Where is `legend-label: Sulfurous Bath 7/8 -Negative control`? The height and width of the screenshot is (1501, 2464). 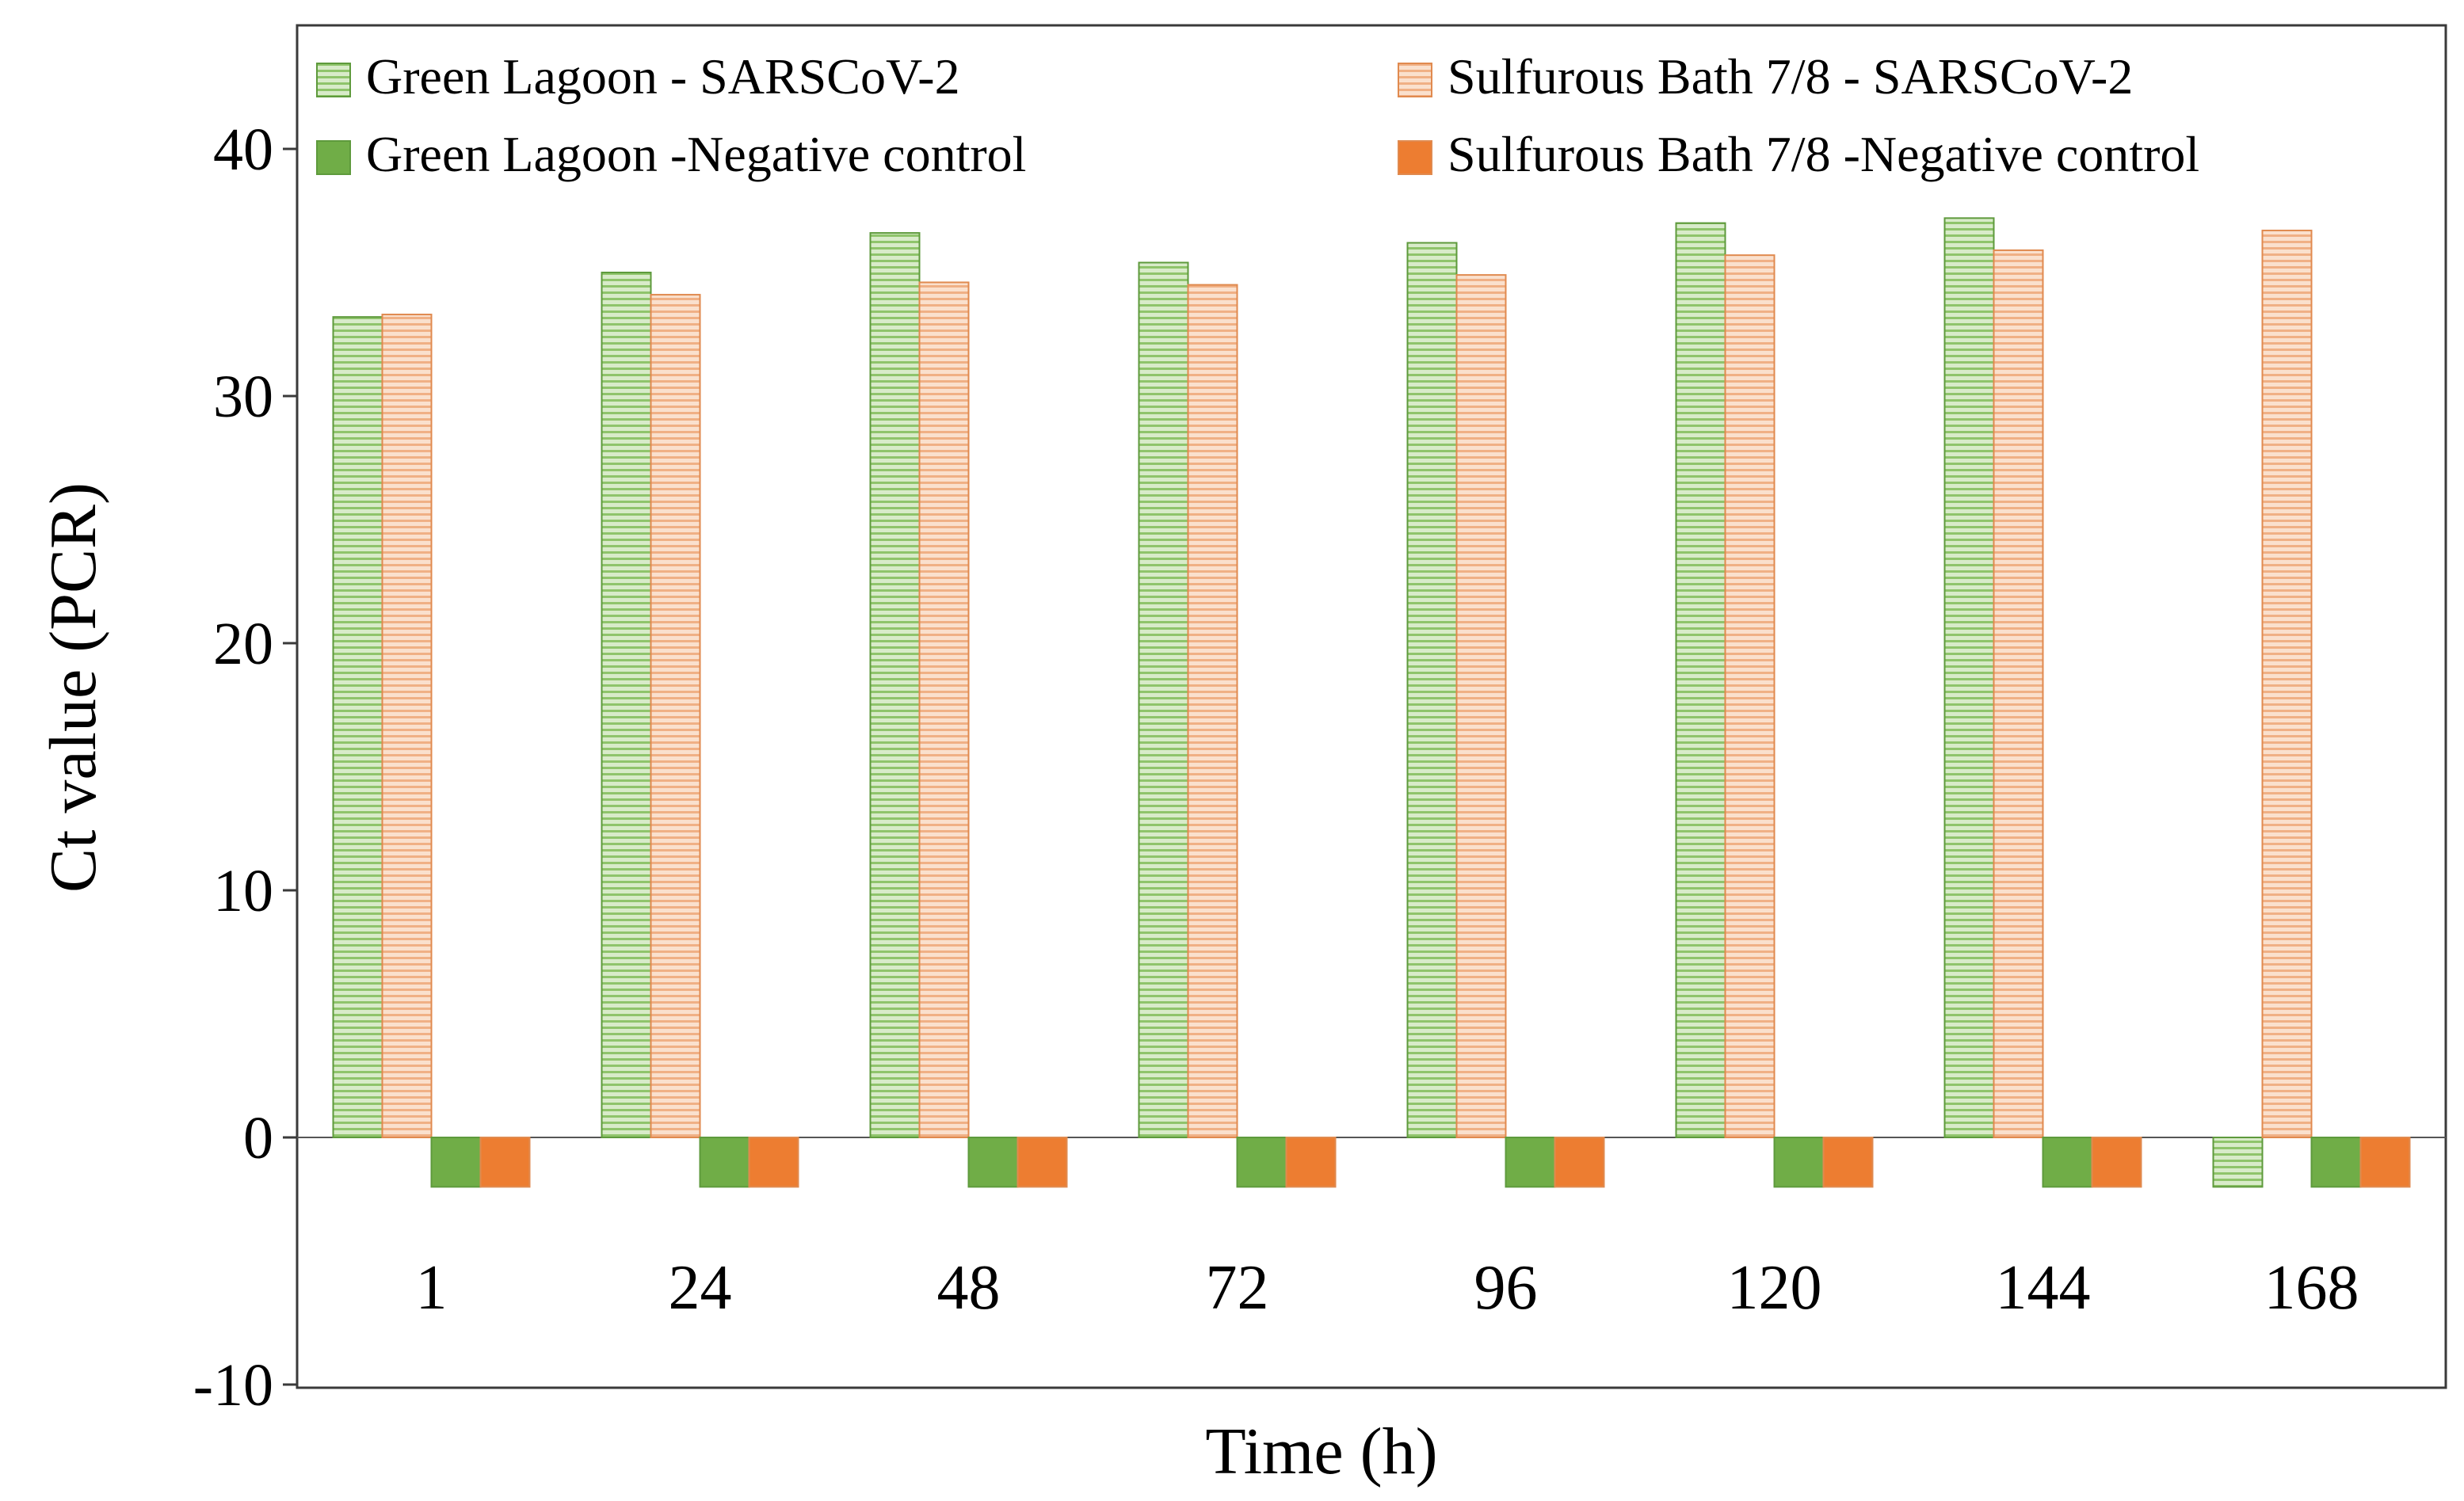
legend-label: Sulfurous Bath 7/8 -Negative control is located at coordinates (1823, 154).